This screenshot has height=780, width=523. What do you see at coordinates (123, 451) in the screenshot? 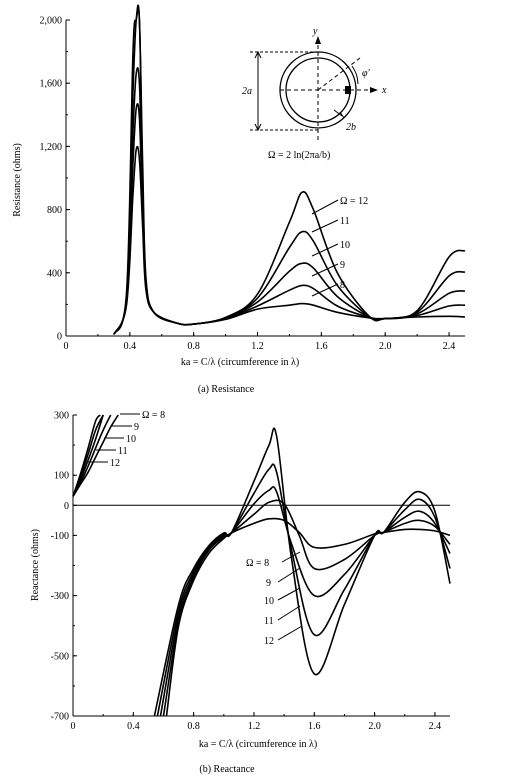
I see `react-top-label-11: 11` at bounding box center [123, 451].